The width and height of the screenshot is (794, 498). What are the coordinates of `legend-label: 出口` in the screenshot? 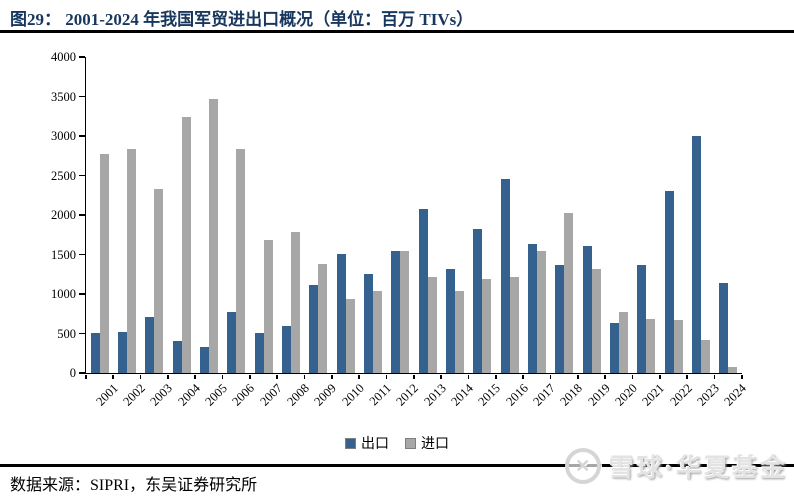 It's located at (375, 444).